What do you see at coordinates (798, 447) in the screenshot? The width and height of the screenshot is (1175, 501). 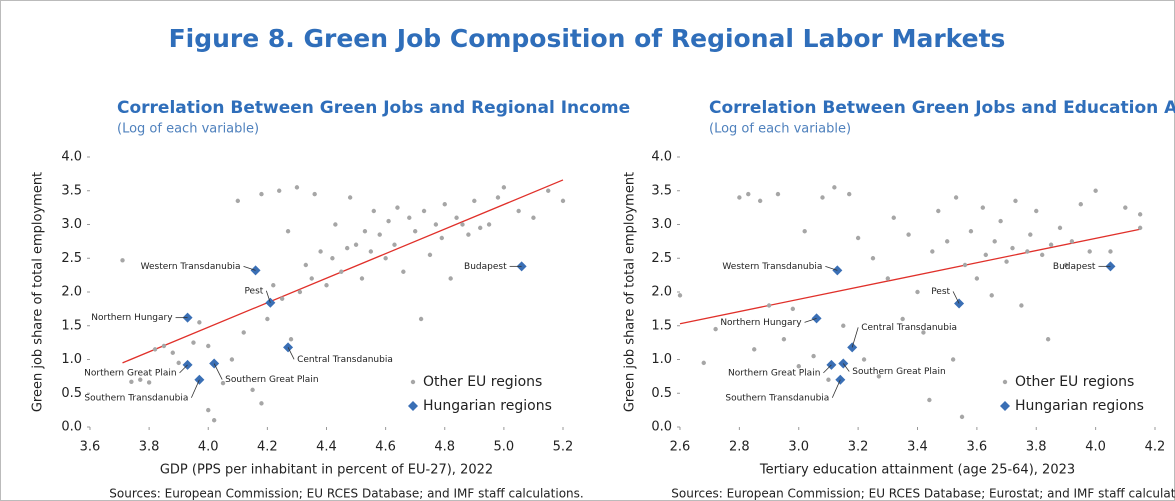 I see `x-tick-label: 3.0` at bounding box center [798, 447].